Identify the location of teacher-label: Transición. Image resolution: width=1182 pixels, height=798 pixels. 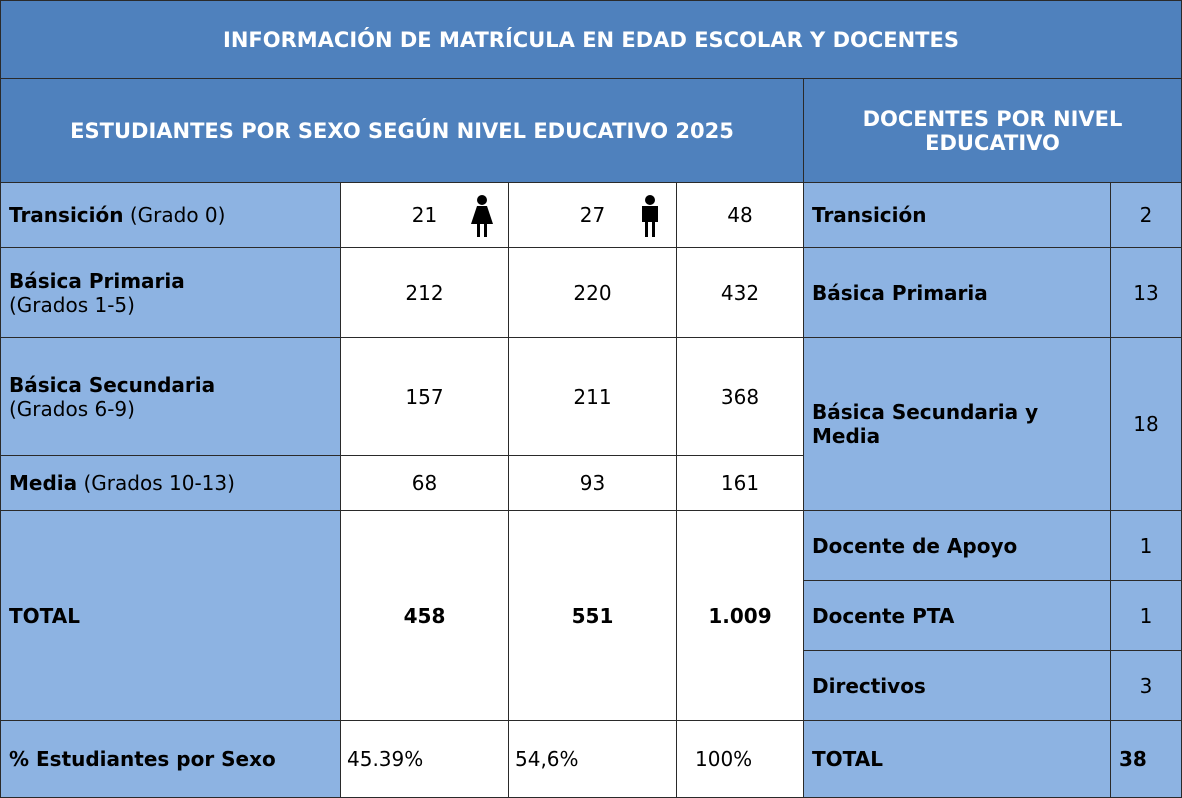
(957, 215).